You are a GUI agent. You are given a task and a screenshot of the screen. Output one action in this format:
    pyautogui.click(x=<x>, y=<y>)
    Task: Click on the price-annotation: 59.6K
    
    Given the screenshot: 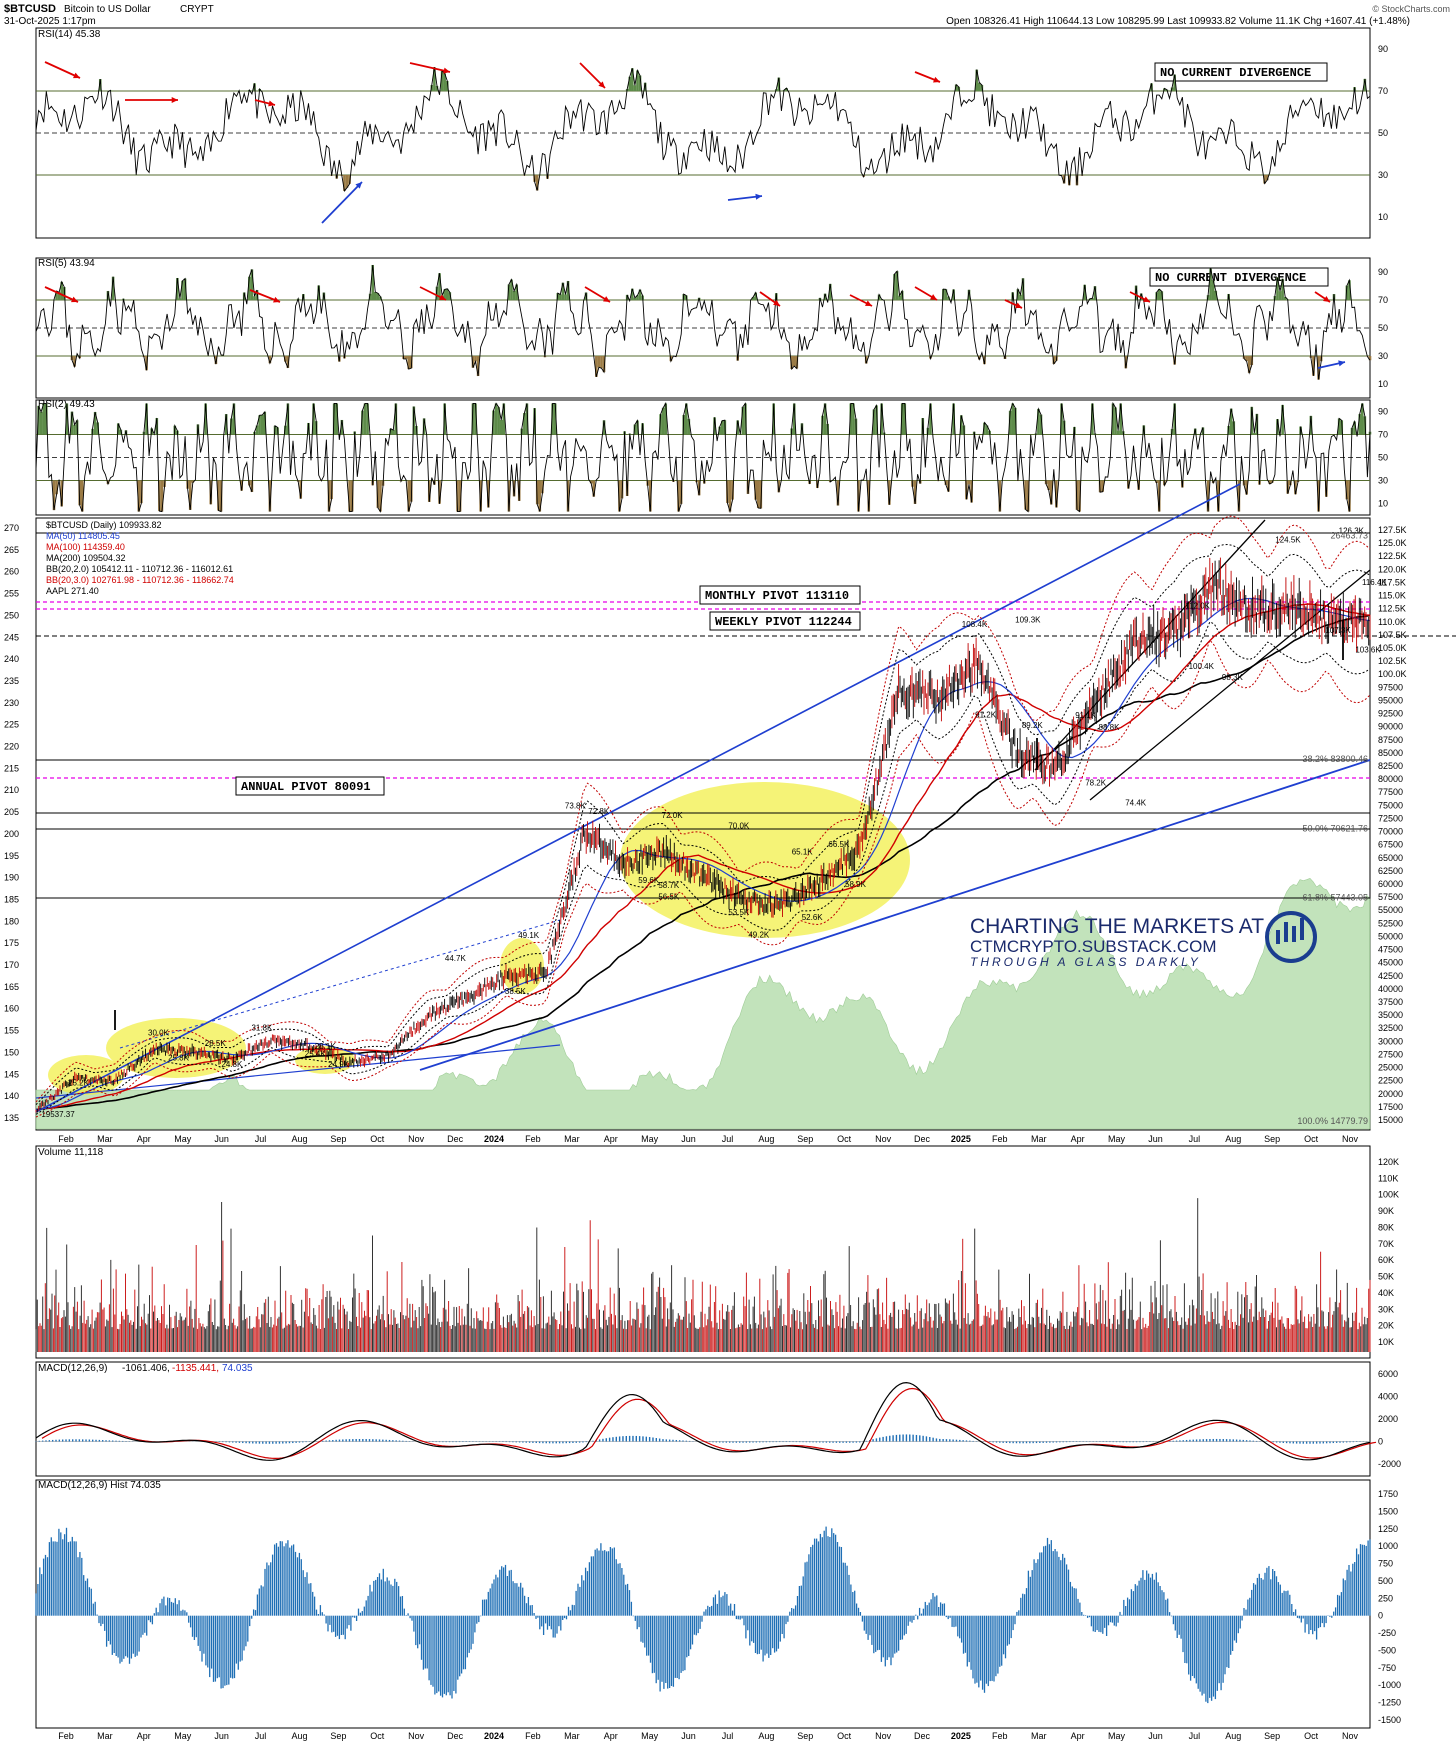 What is the action you would take?
    pyautogui.click(x=649, y=880)
    